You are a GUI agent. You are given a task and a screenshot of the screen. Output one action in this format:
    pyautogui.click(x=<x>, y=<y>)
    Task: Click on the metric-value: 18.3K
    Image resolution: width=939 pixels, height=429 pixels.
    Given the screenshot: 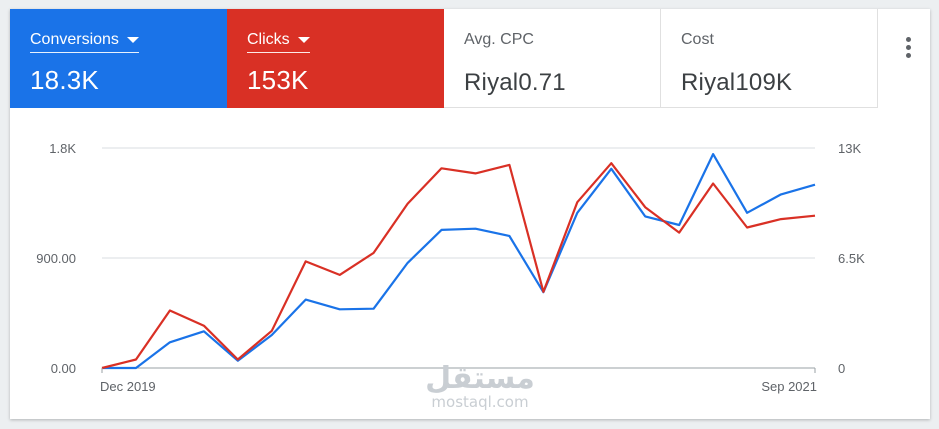 What is the action you would take?
    pyautogui.click(x=64, y=80)
    